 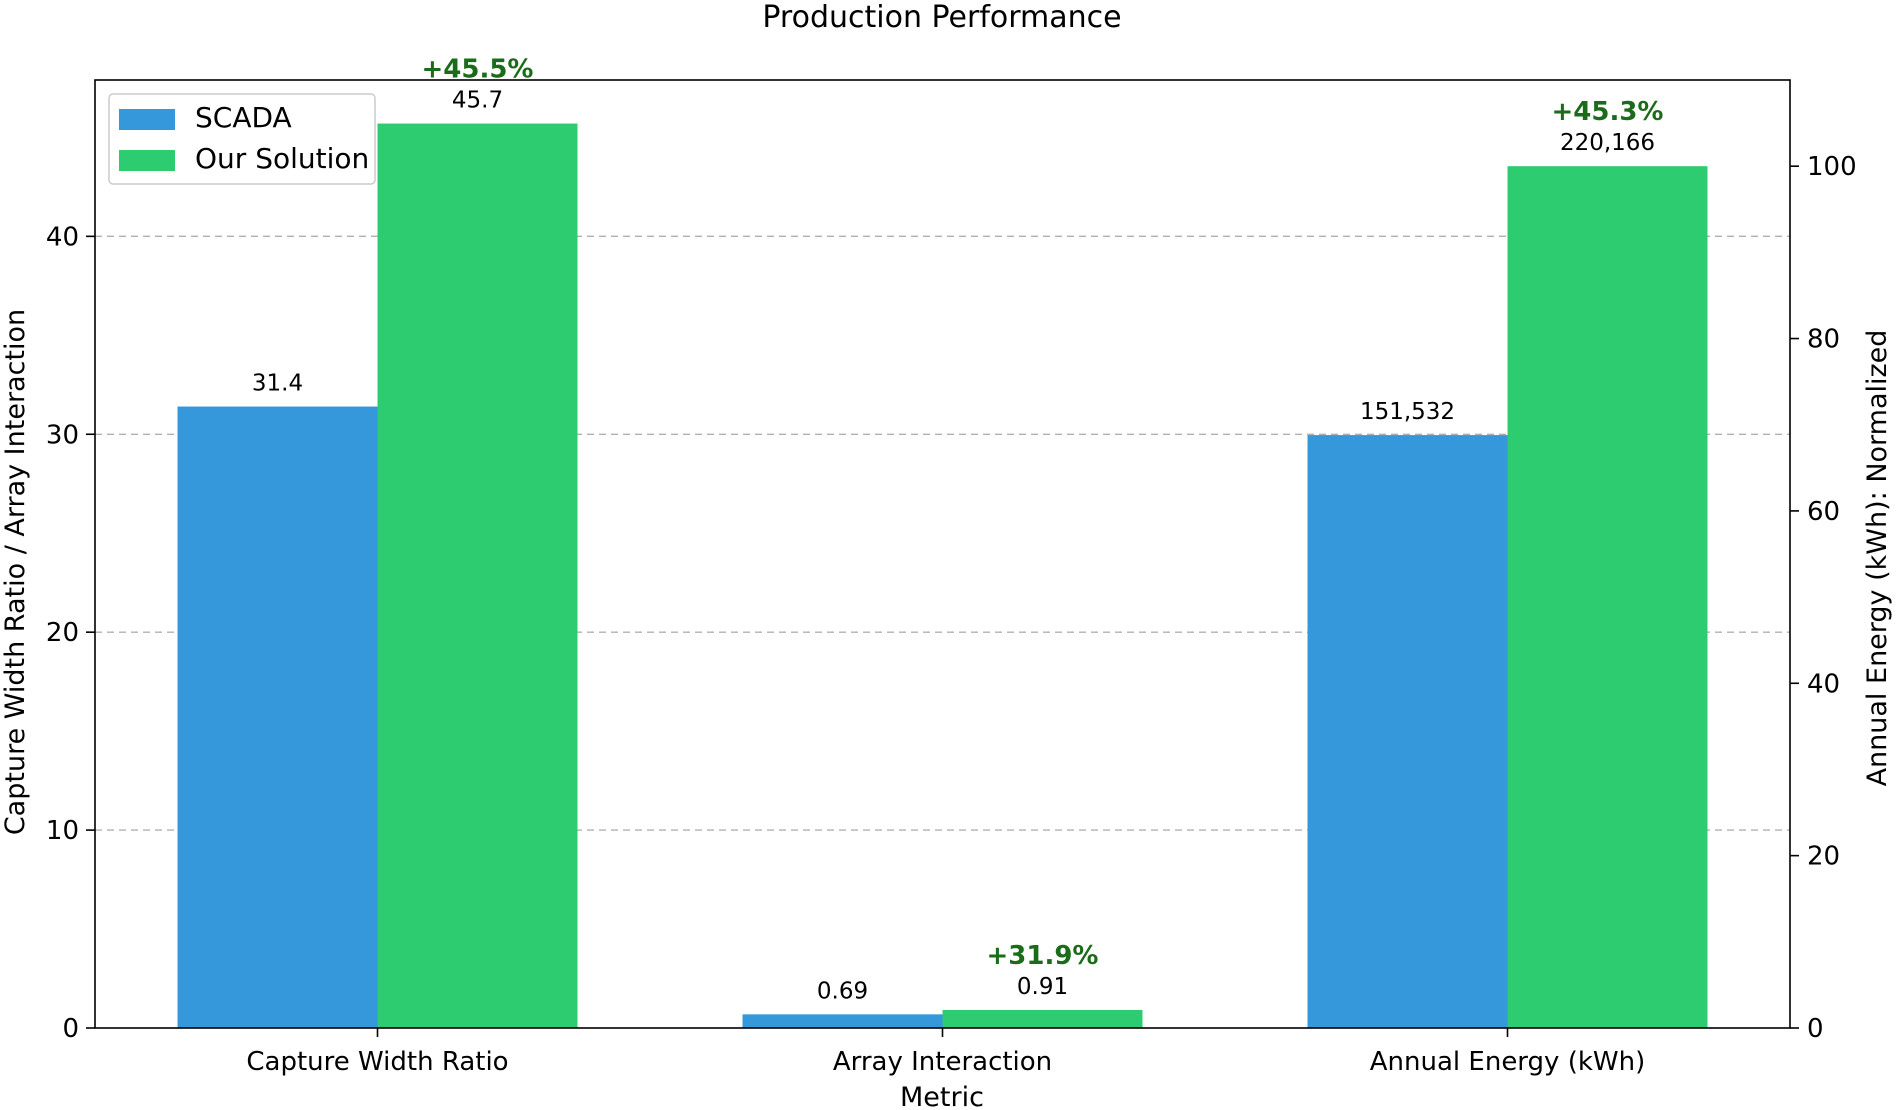 I want to click on left-tick-label: 40, so click(x=62, y=237).